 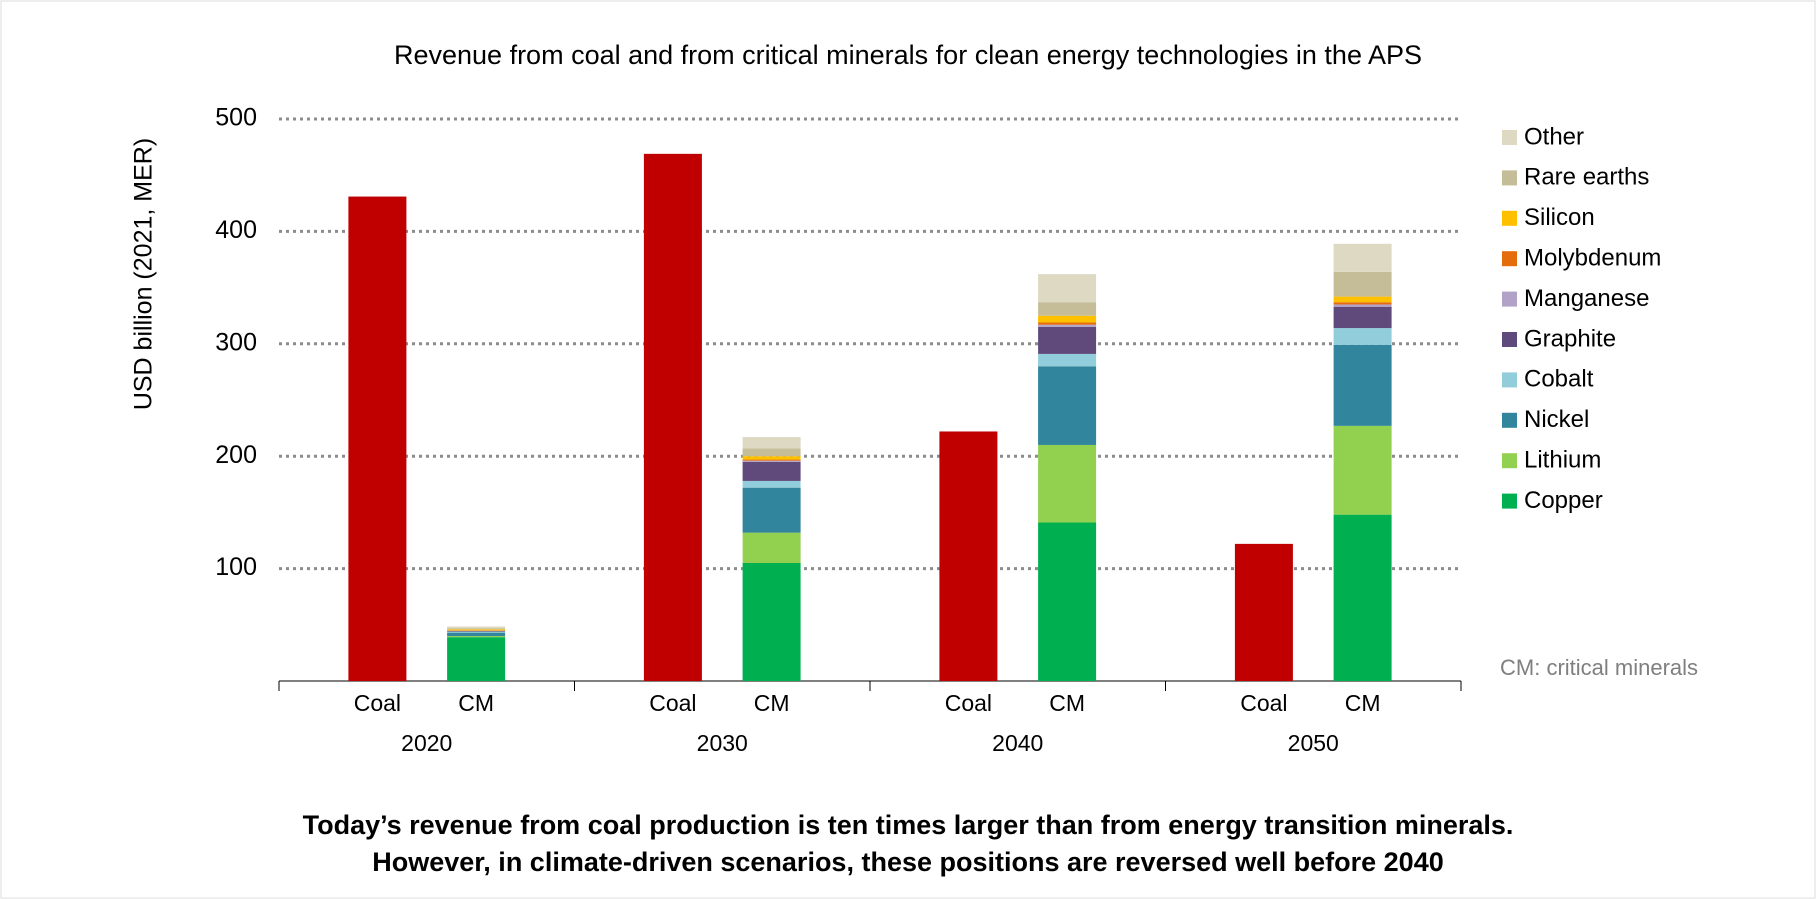 I want to click on y-tick-label: 500, so click(x=236, y=118).